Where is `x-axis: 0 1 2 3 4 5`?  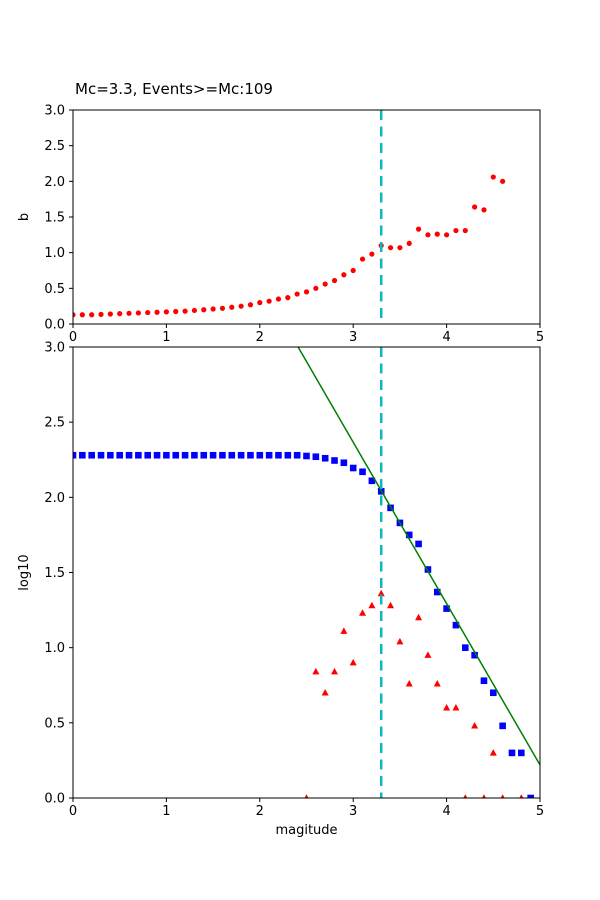 x-axis: 0 1 2 3 4 5 is located at coordinates (306, 334).